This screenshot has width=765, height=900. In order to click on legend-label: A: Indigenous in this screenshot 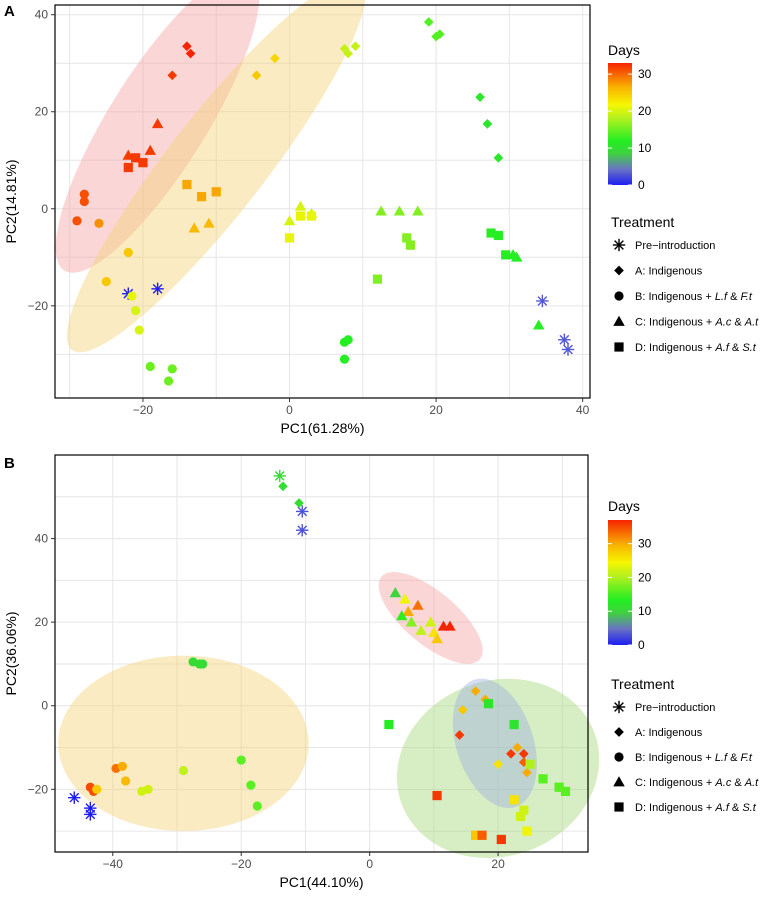, I will do `click(669, 272)`.